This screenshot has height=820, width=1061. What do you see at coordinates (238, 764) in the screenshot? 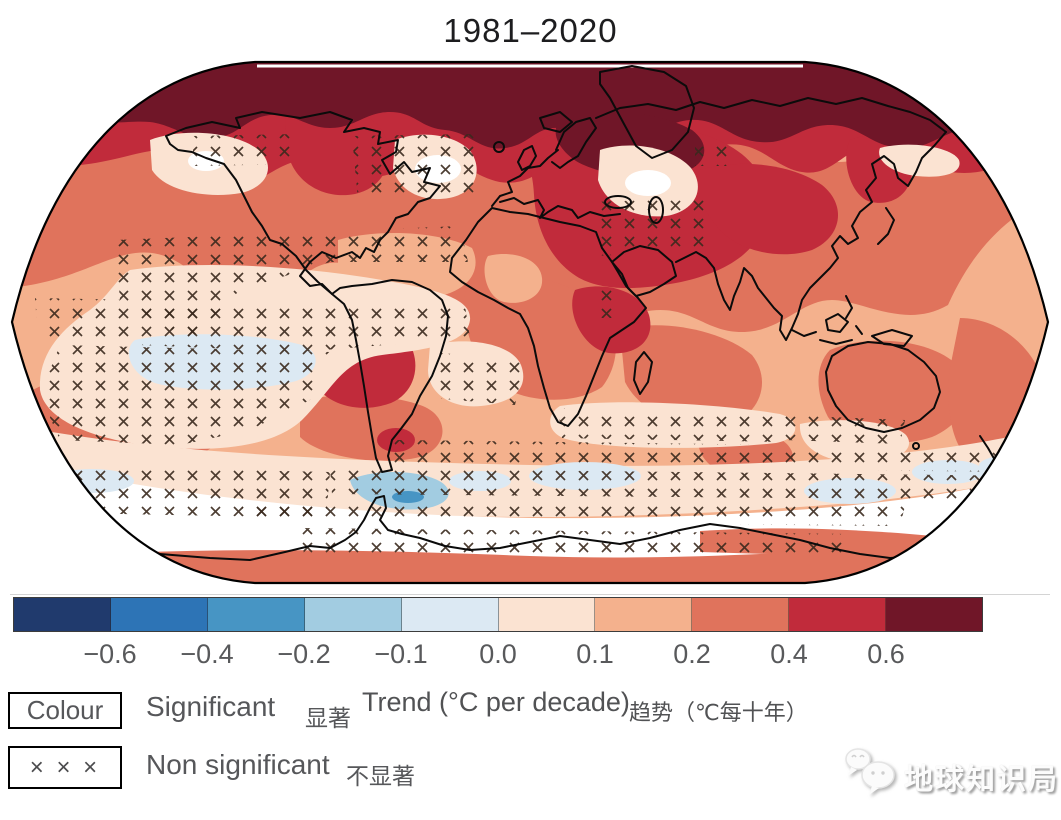
I see `non-significant-label-en: Non significant` at bounding box center [238, 764].